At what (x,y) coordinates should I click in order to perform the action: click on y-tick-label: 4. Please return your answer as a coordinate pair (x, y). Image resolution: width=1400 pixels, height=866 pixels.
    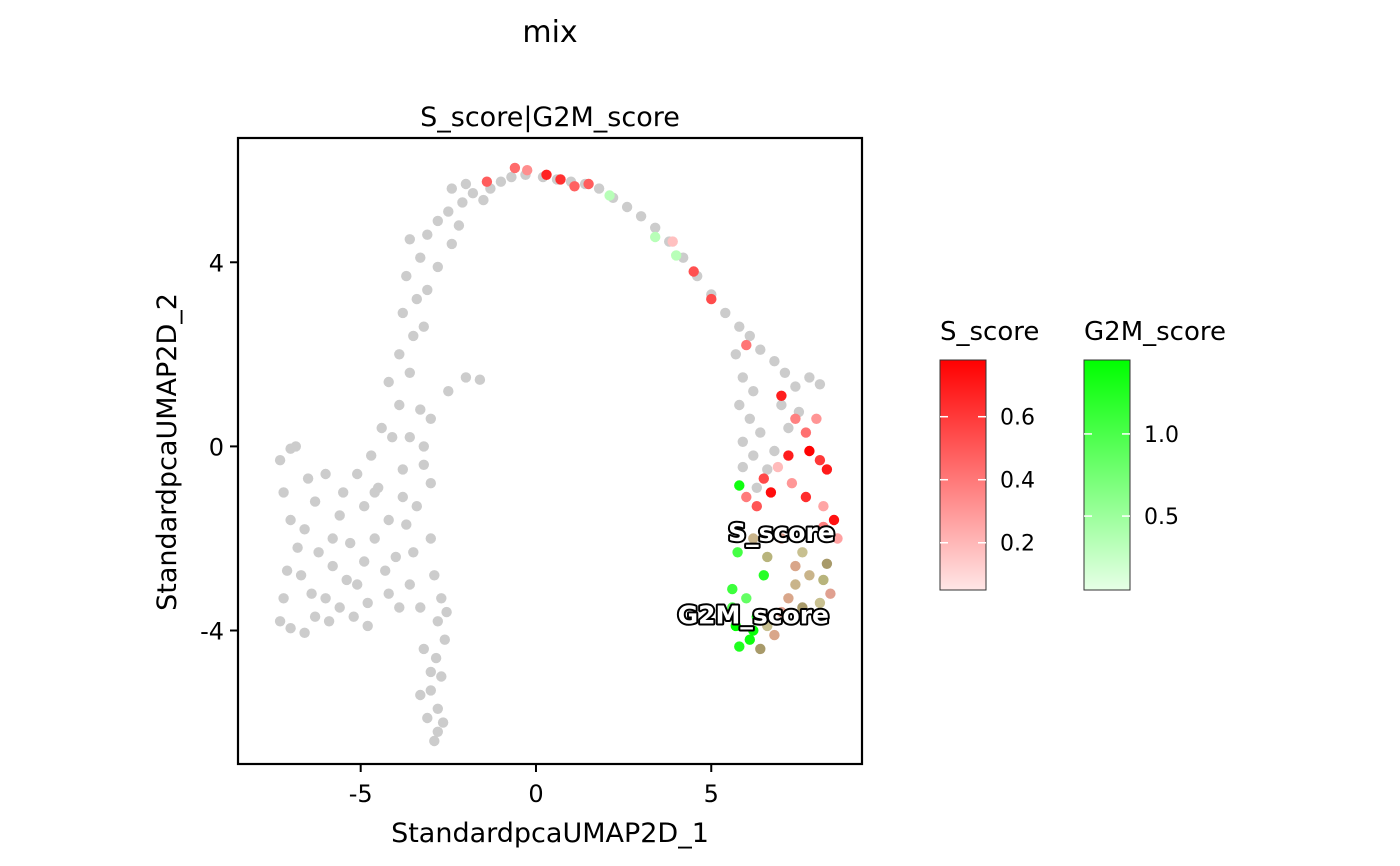
    Looking at the image, I should click on (216, 263).